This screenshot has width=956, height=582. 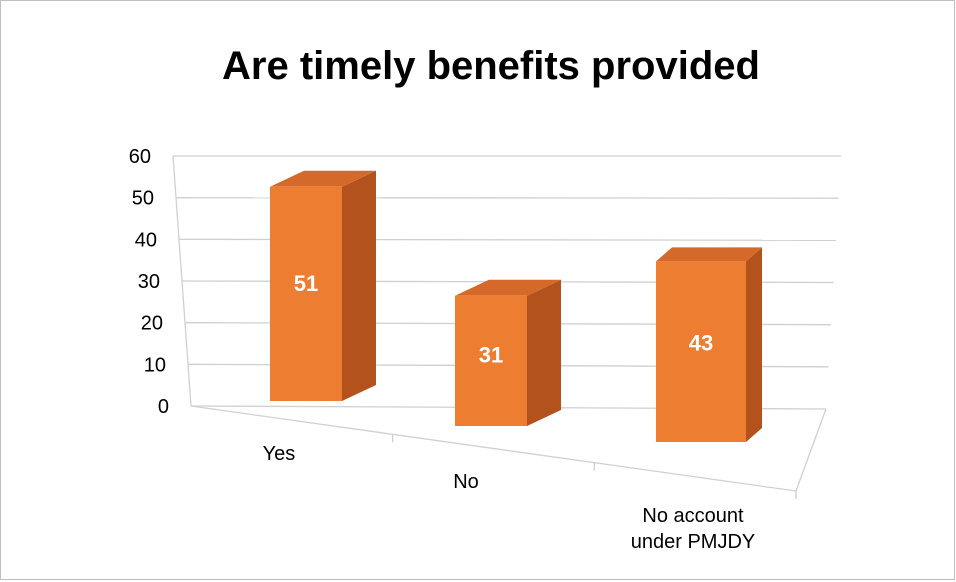 What do you see at coordinates (491, 66) in the screenshot?
I see `chart-title: Are timely benefits provided` at bounding box center [491, 66].